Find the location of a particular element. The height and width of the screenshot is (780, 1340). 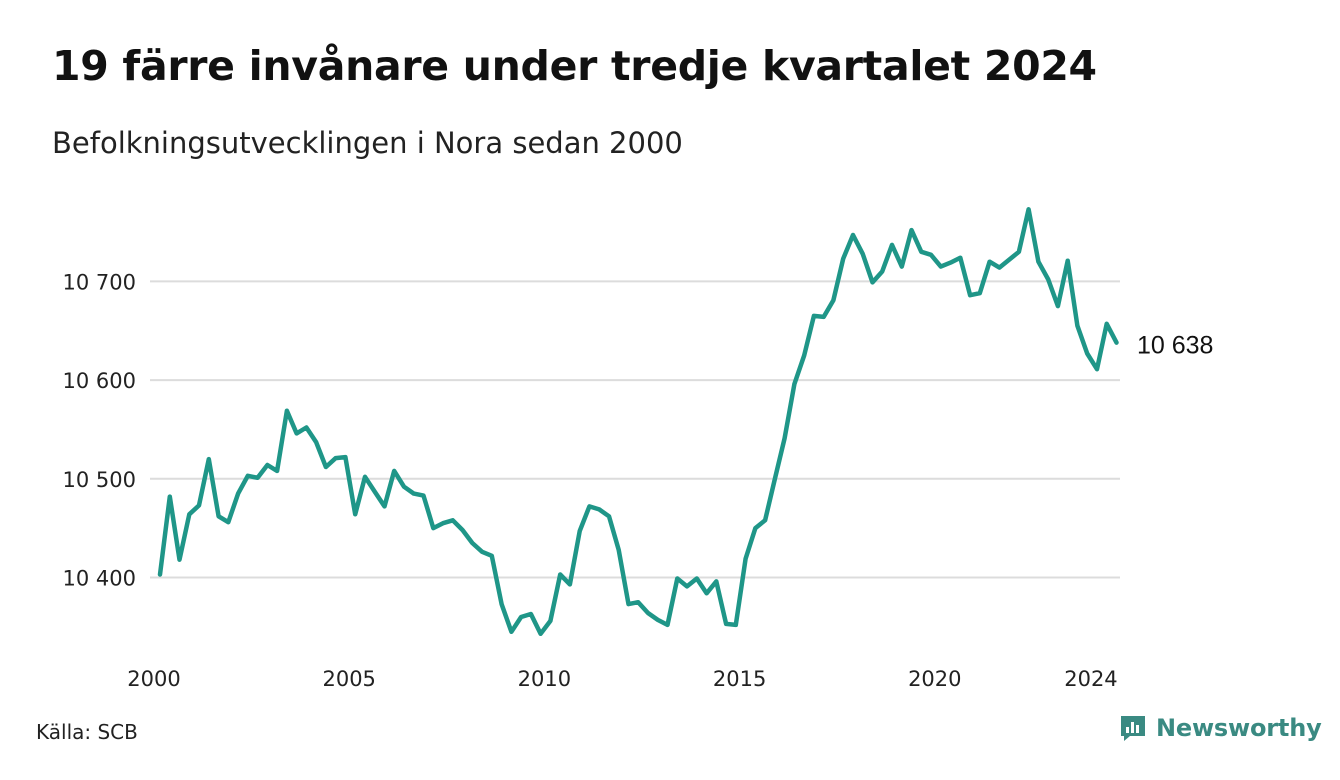

x-tick-label: 2020 is located at coordinates (934, 679).